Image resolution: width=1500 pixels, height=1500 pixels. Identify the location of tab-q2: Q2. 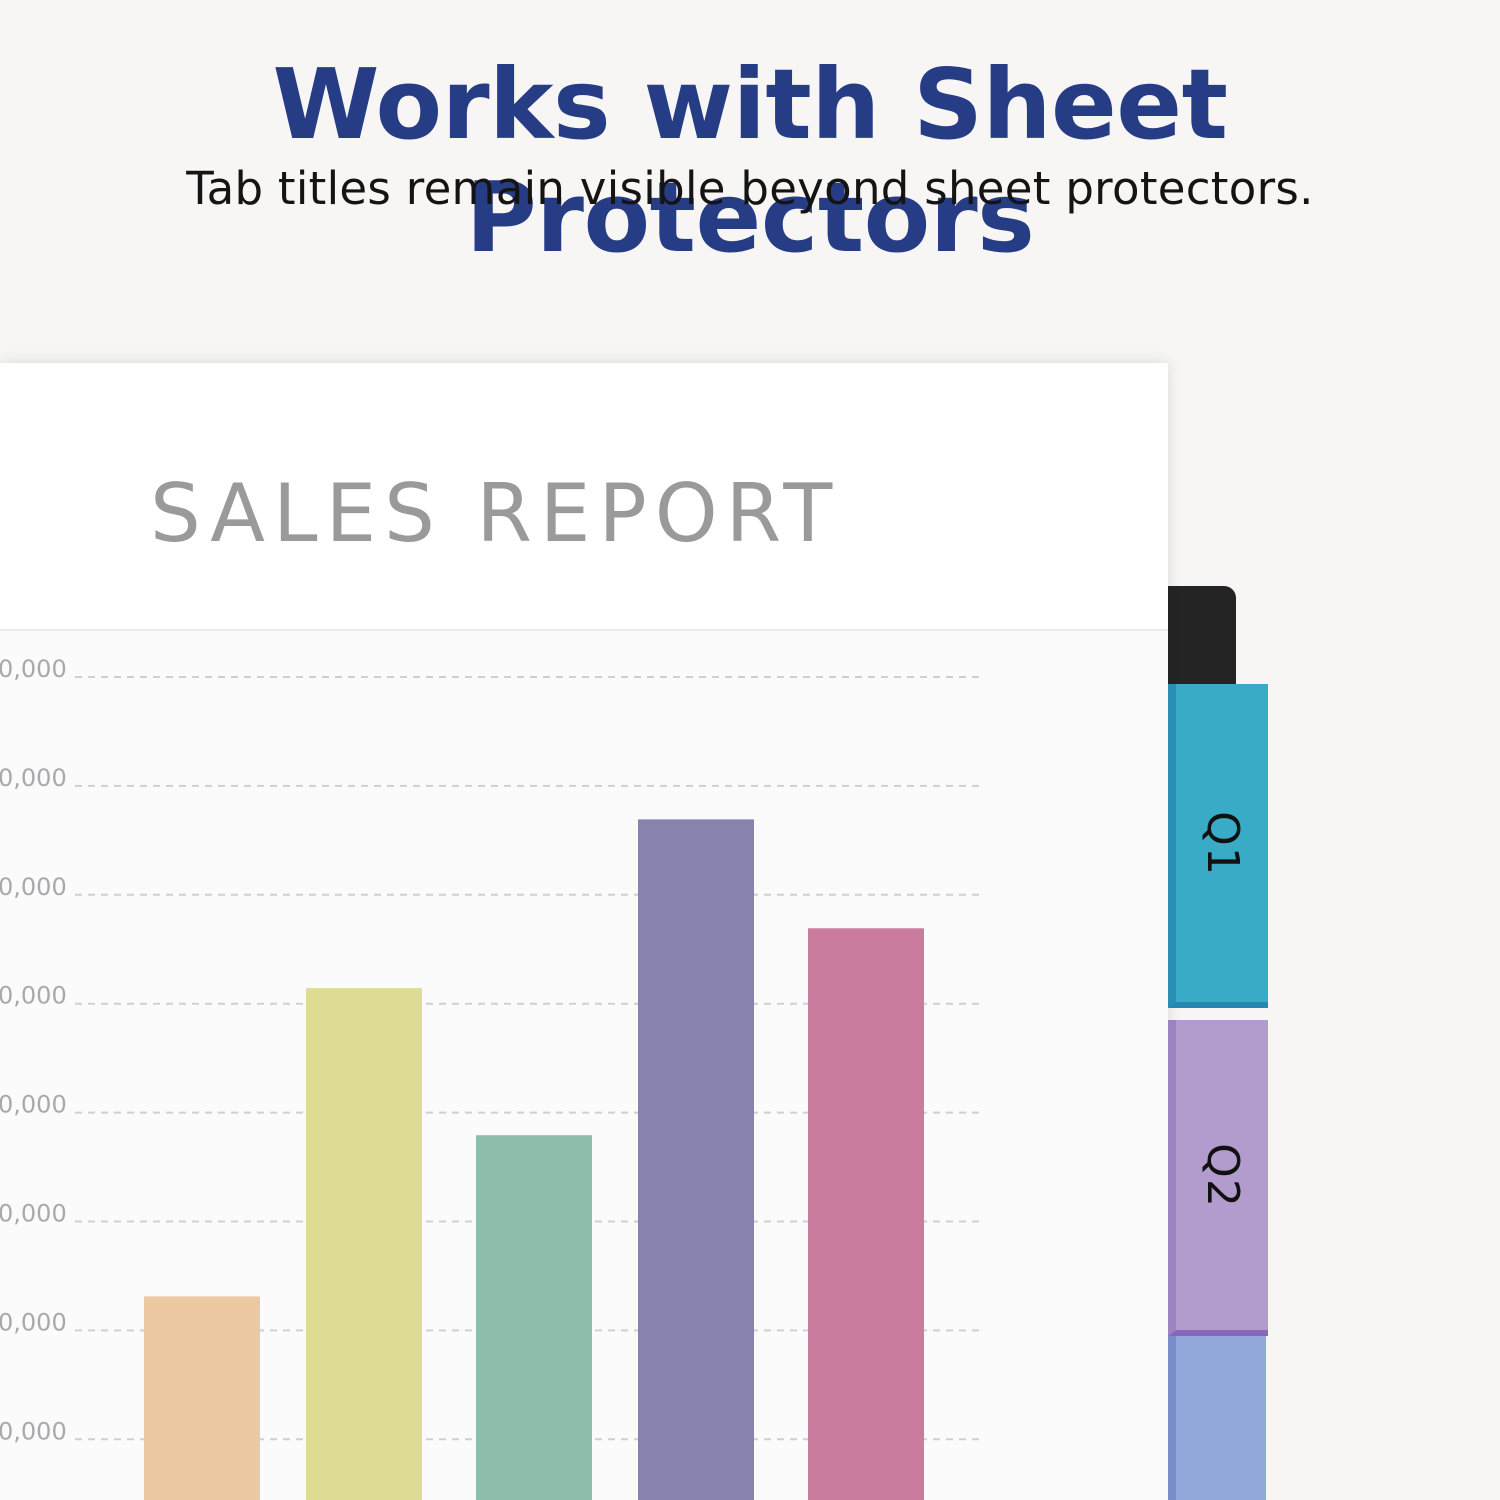
(1218, 1178).